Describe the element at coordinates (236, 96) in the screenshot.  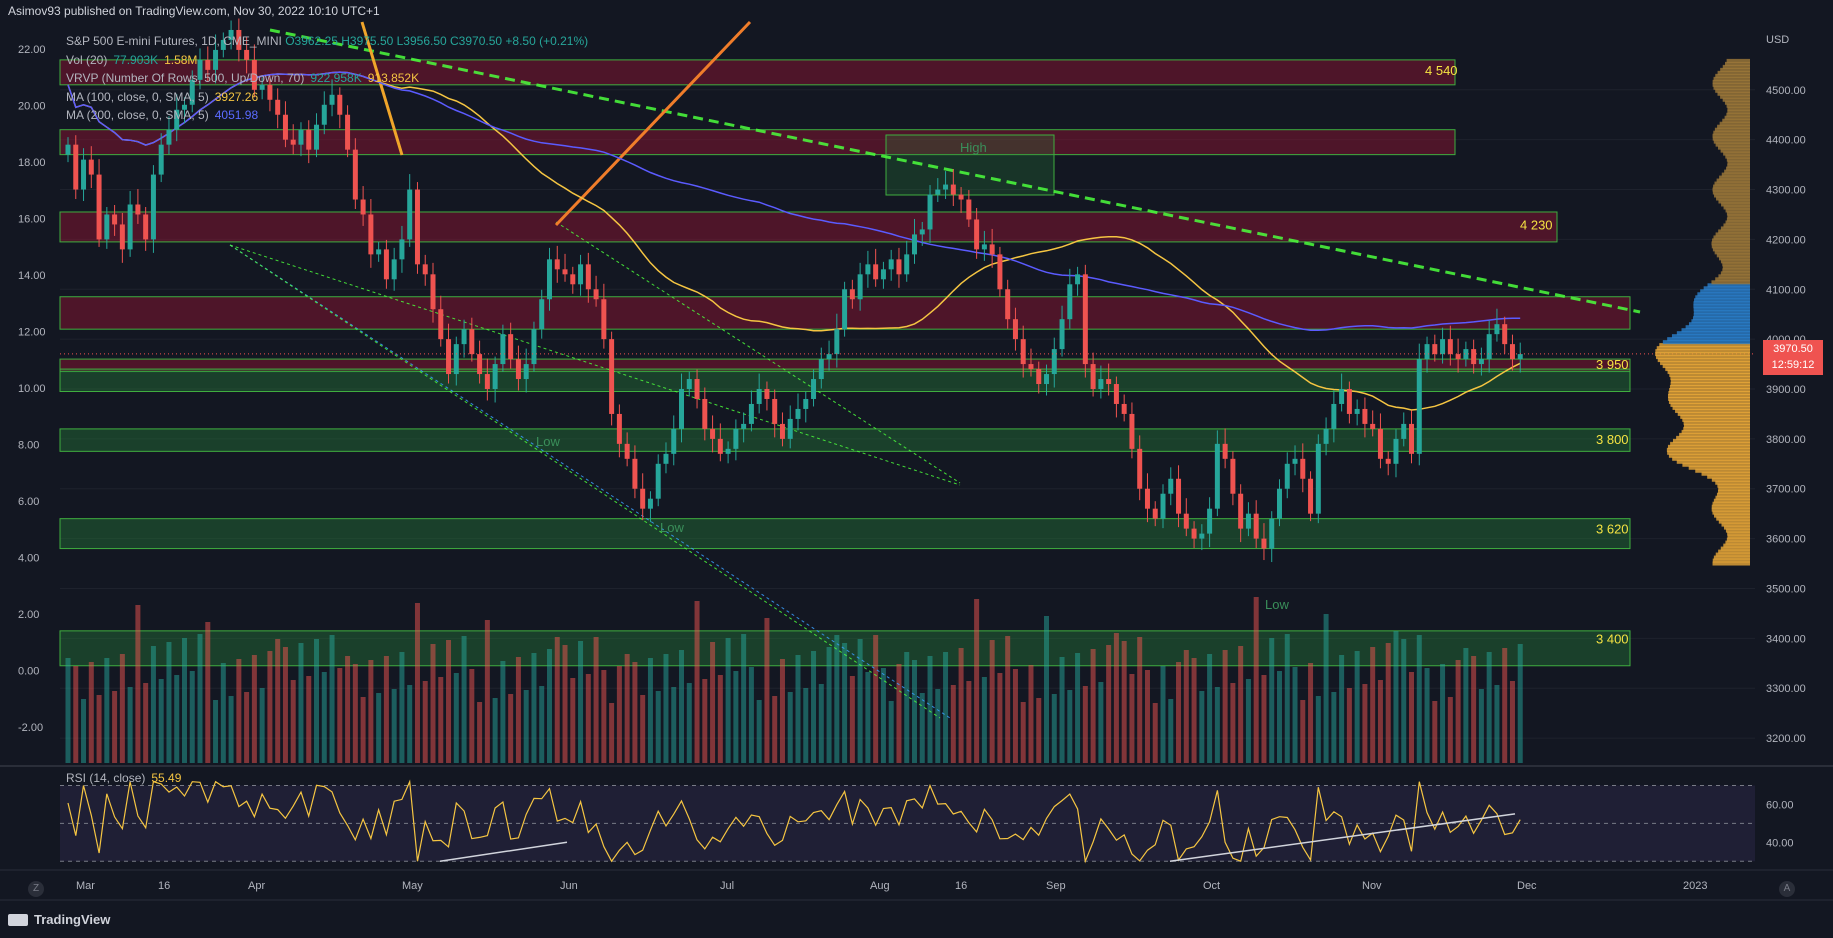
I see `ma100-value: 3927.26` at that location.